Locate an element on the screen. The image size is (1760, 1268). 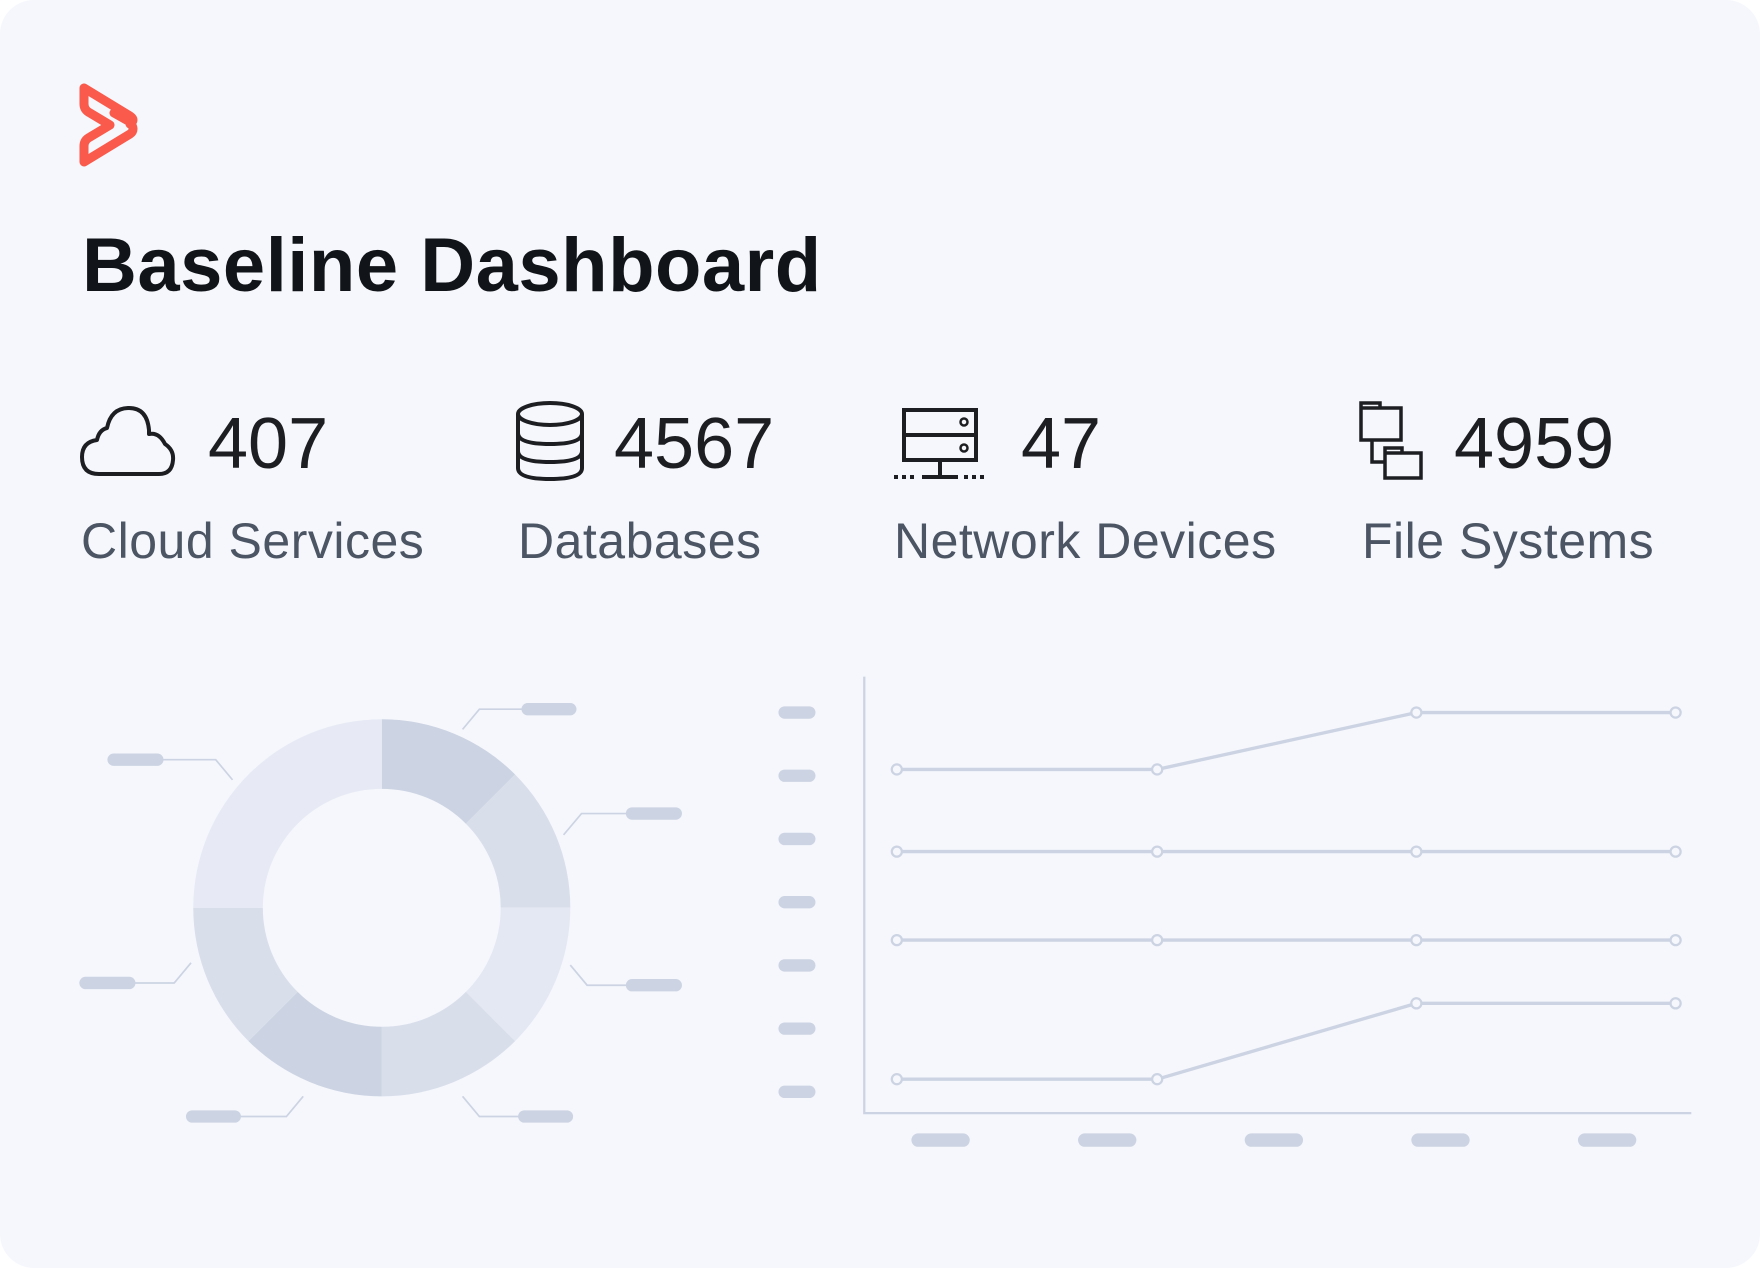
folders-icon is located at coordinates (1391, 440).